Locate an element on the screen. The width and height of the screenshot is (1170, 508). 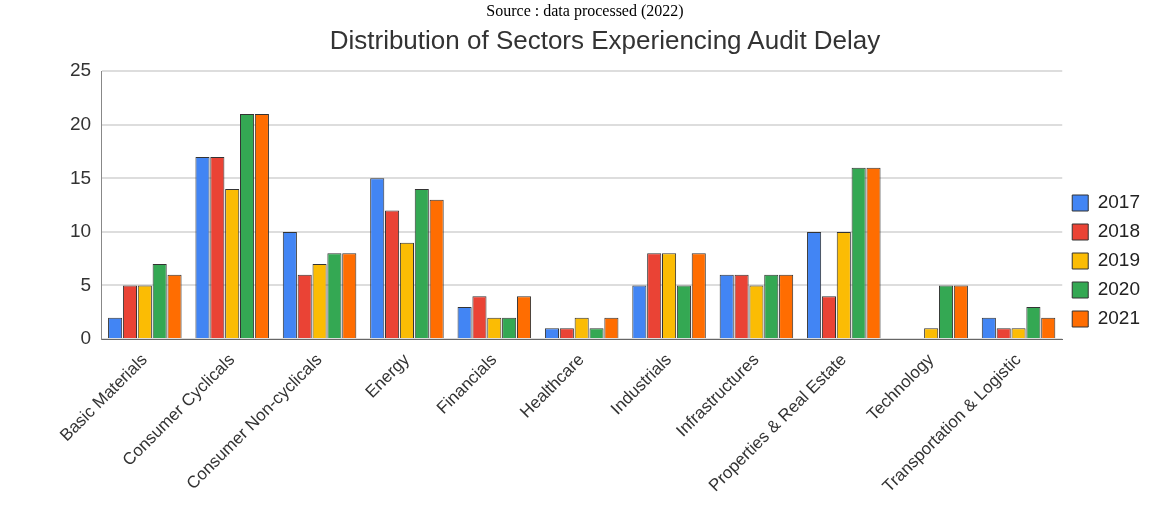
legend-label: 2021 is located at coordinates (1119, 318).